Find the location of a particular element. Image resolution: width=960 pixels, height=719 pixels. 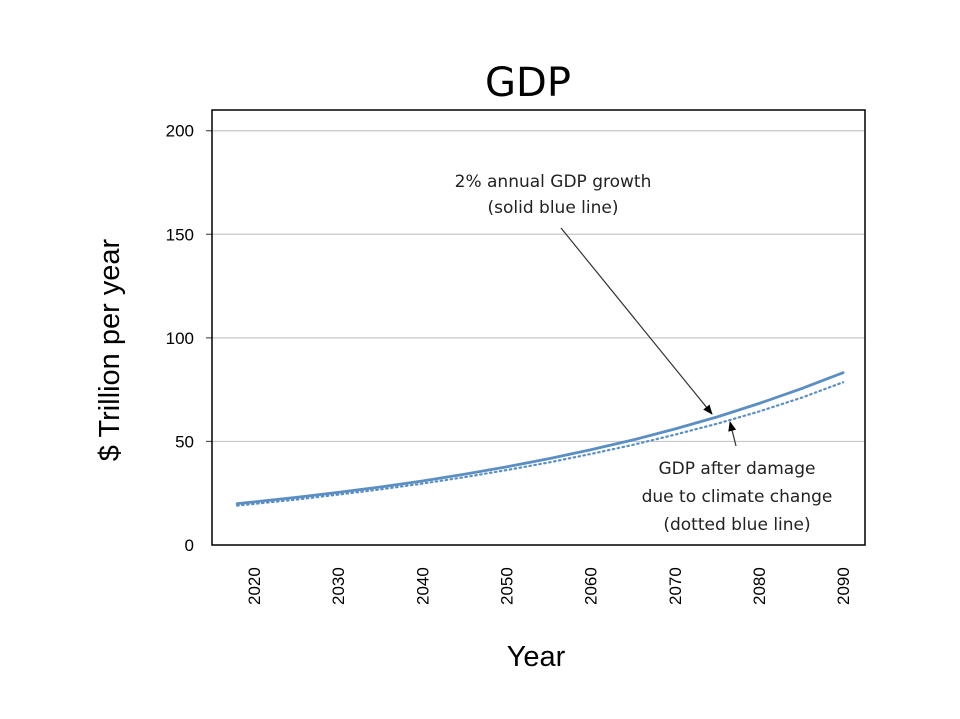

annotation-solid: 2% annual GDP growth (solid blue line) is located at coordinates (584, 293).